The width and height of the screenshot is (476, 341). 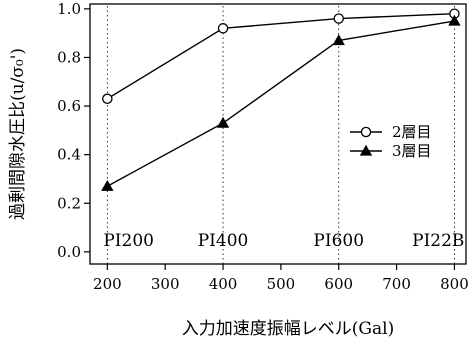 I want to click on x-axis: 200 300 400 500 600 700 800, so click(x=281, y=278).